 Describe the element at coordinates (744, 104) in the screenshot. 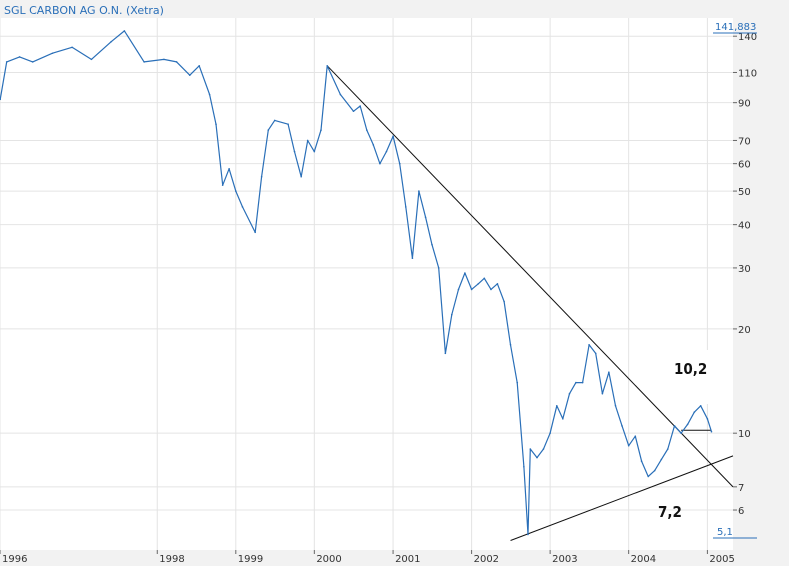

I see `y-tick-label: 90` at that location.